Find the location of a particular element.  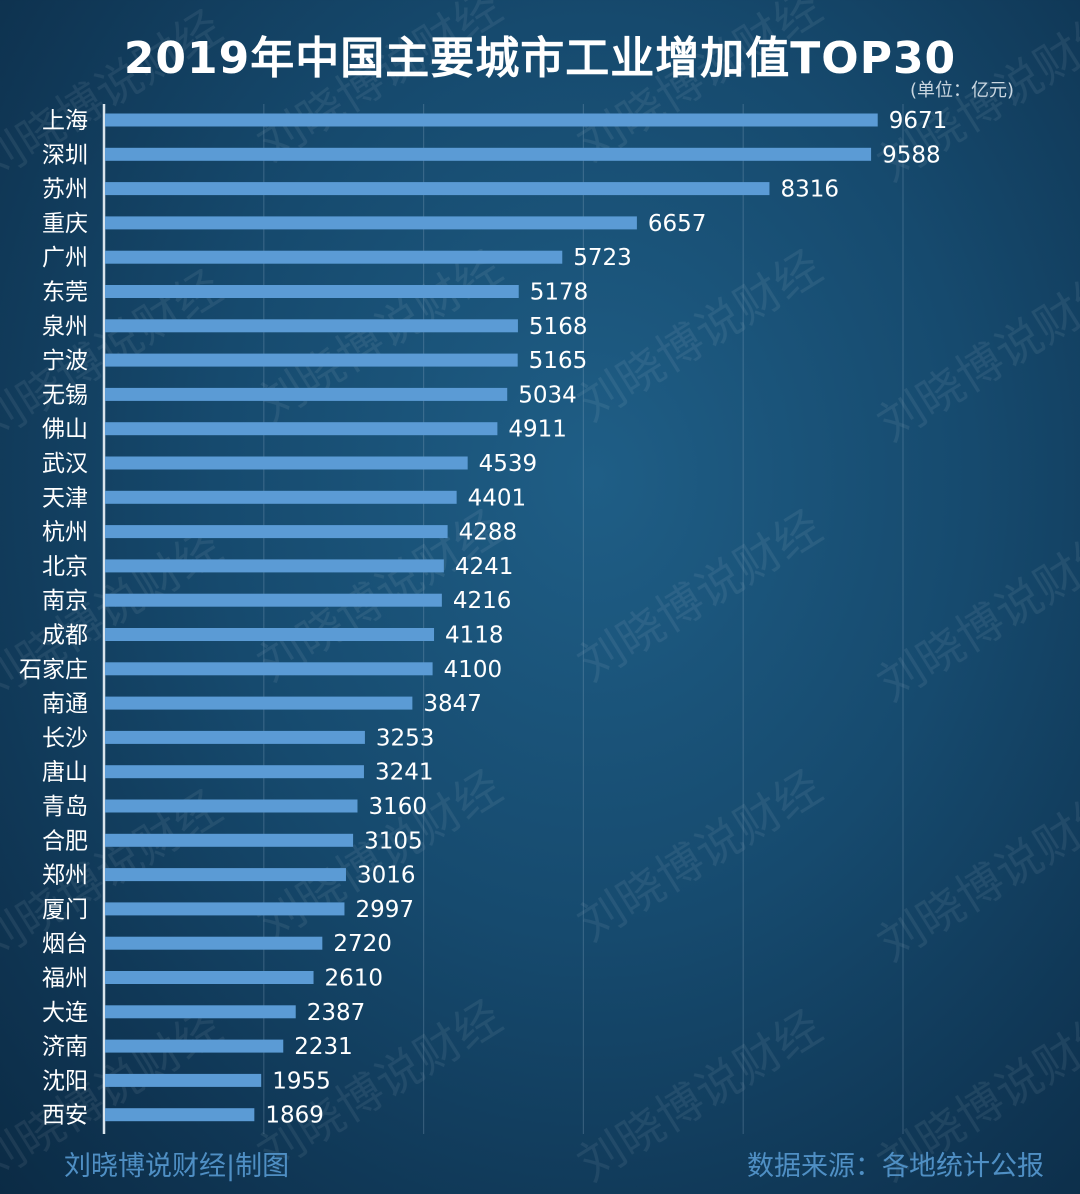

value-label: 2231 is located at coordinates (323, 1047).